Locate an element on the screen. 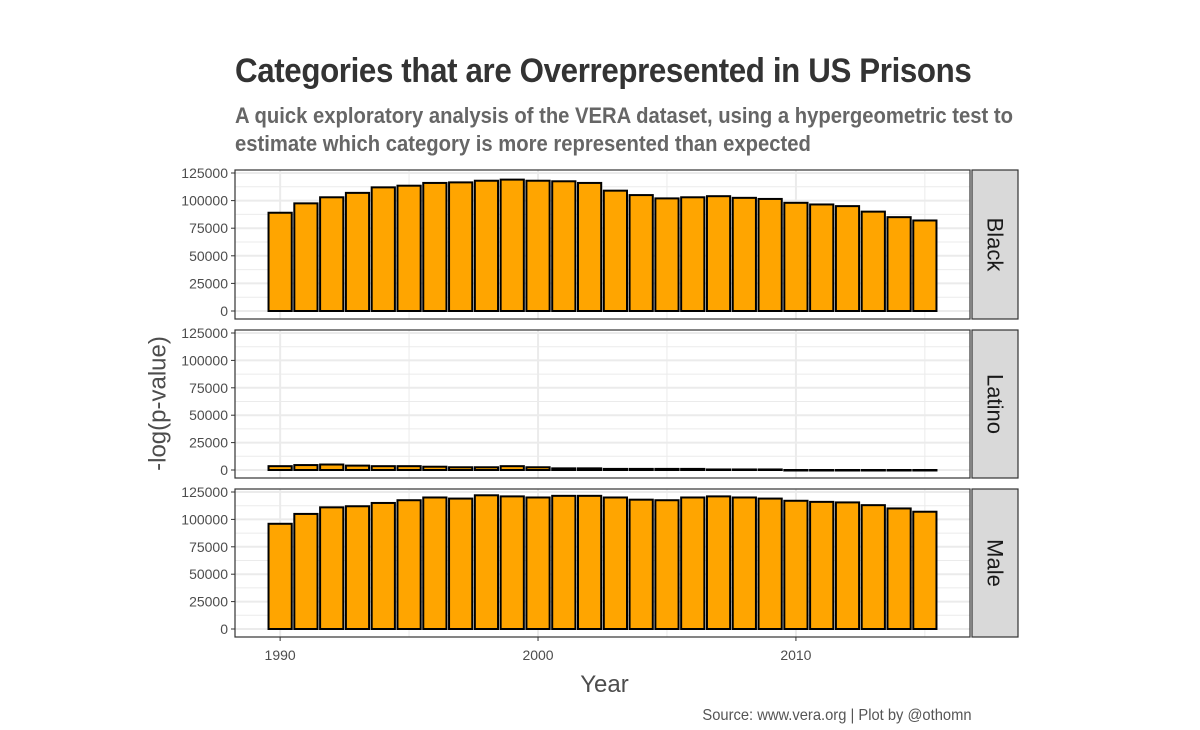 Image resolution: width=1200 pixels, height=730 pixels. chart-caption: Source: www.vera.org | Plot by @othomn is located at coordinates (837, 715).